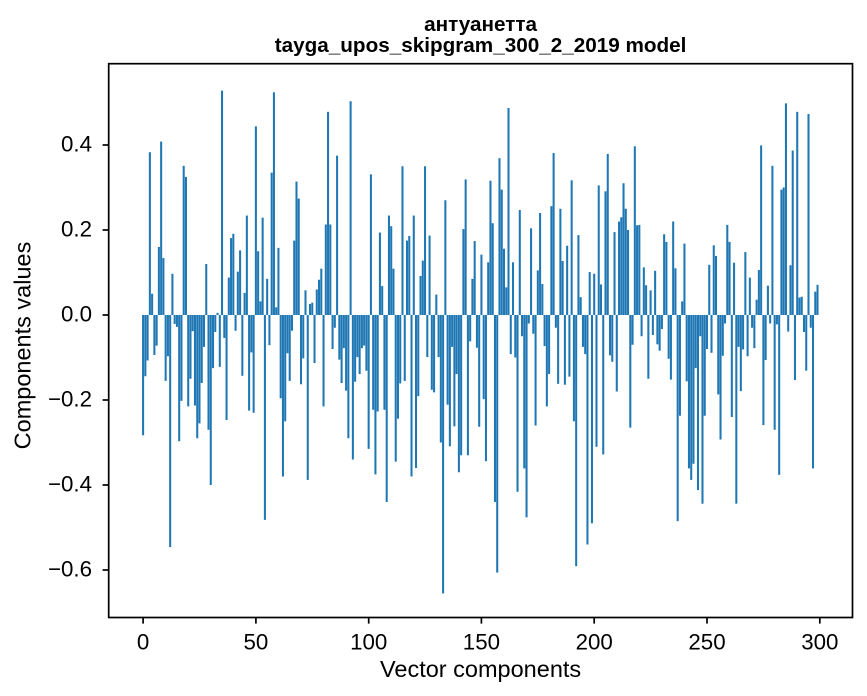 This screenshot has width=867, height=696. I want to click on svg-text:tayga_upos_skipgram_300_2_2019: tayga_upos_skipgram_300_2_2019 model, so click(481, 45).